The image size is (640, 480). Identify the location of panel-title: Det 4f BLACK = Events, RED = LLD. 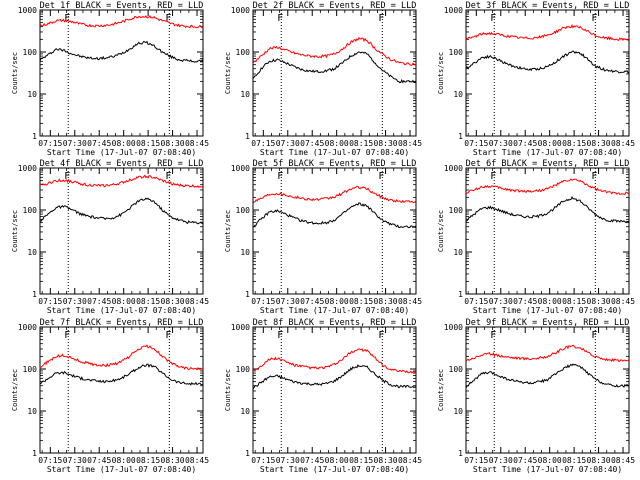
(122, 164).